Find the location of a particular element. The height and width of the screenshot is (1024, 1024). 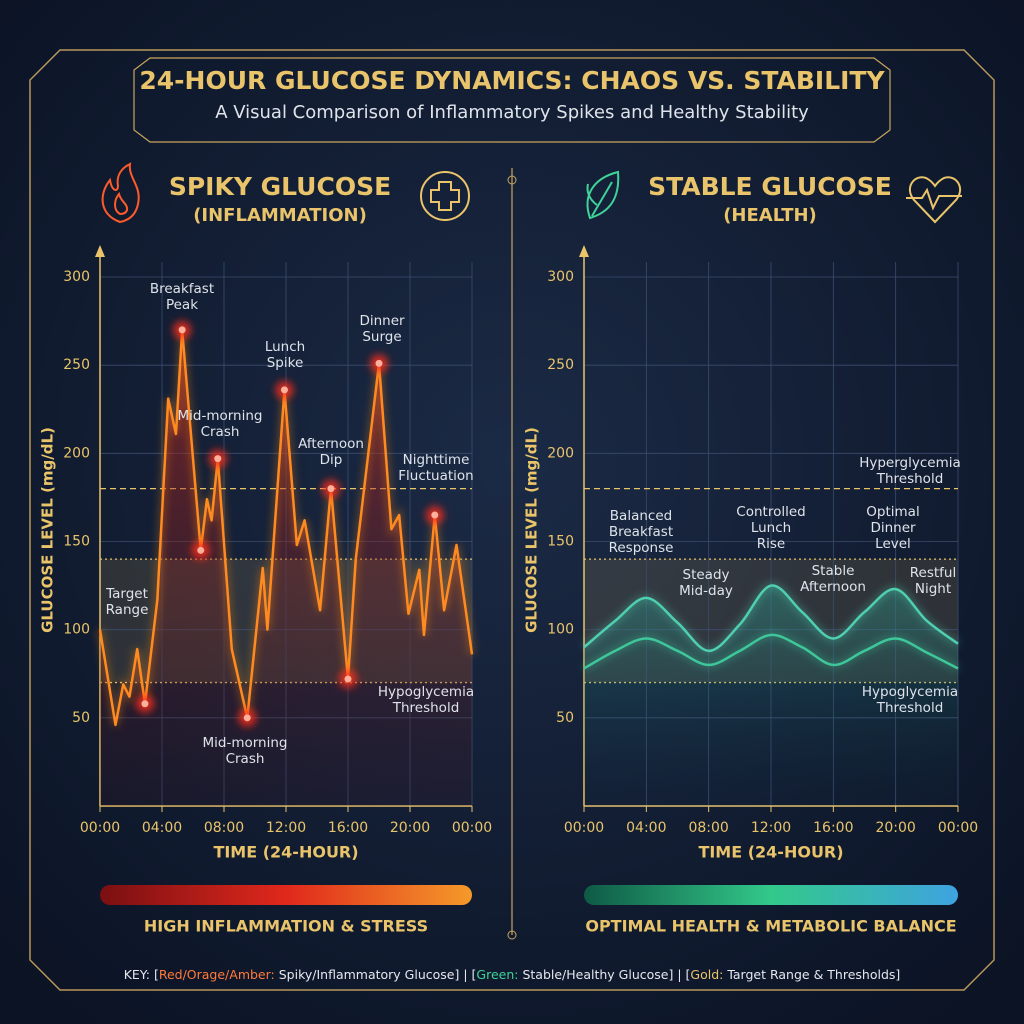

annotation: Nighttime is located at coordinates (436, 460).